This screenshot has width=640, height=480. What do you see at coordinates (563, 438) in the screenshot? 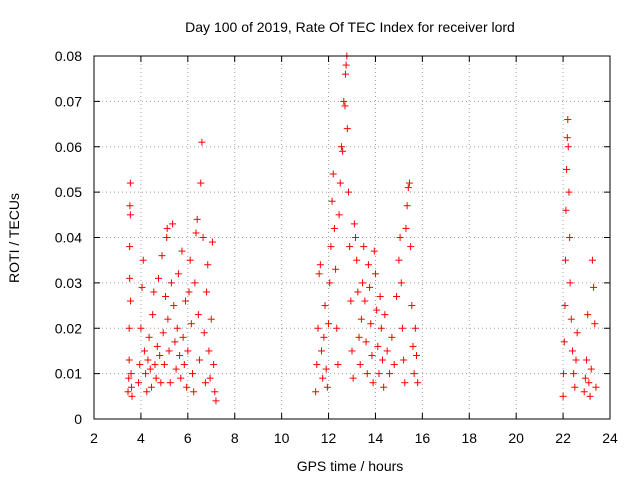
I see `x-tick-label: 22` at bounding box center [563, 438].